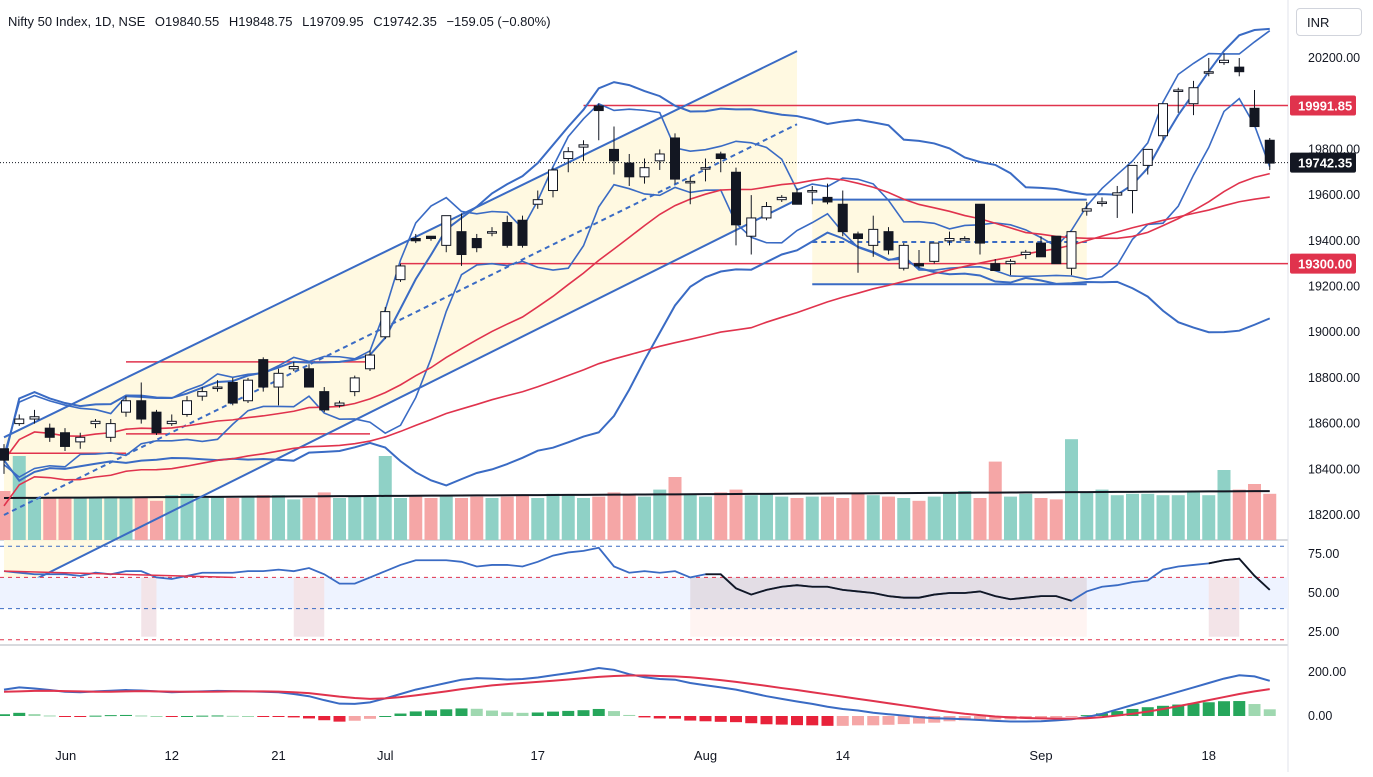  I want to click on price-label-text: 19300.00, so click(1325, 264).